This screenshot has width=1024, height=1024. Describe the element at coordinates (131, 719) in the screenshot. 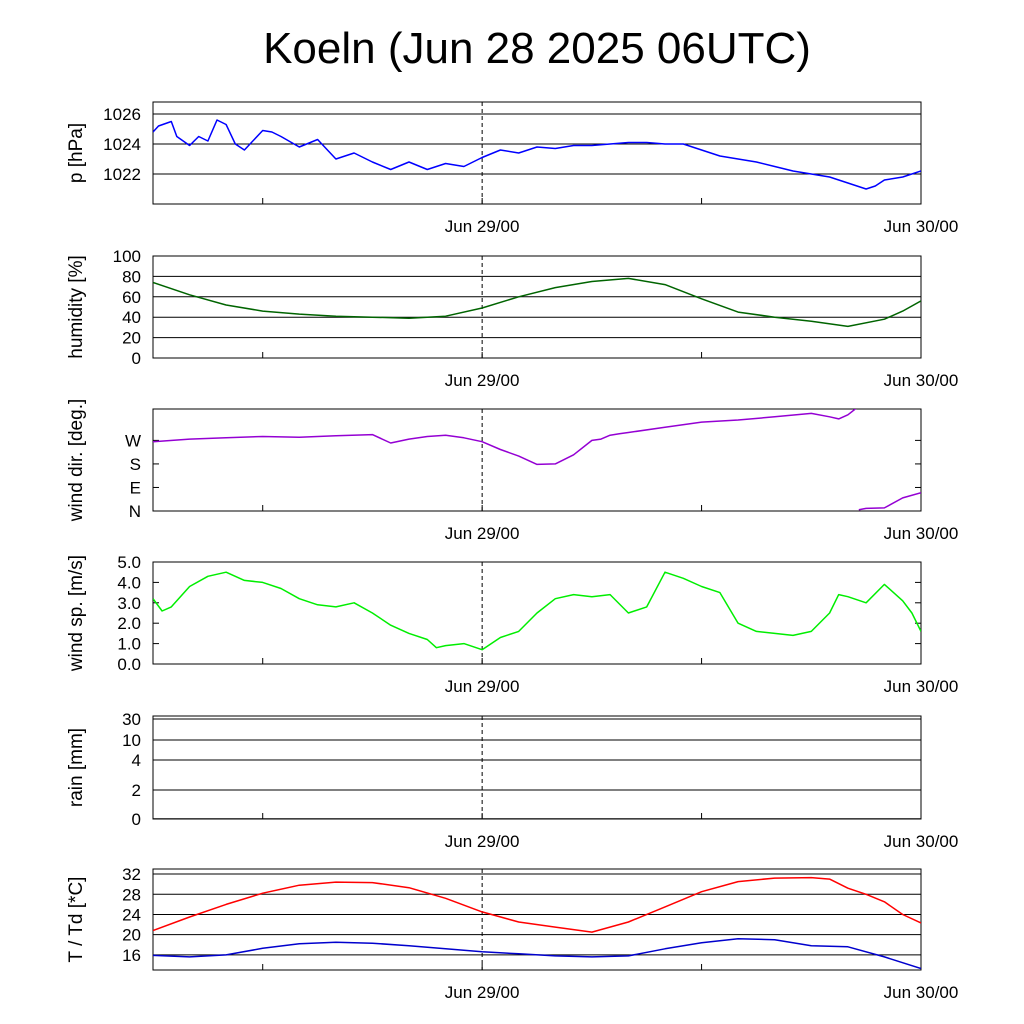

I see `rain-ytick-label: 30` at that location.